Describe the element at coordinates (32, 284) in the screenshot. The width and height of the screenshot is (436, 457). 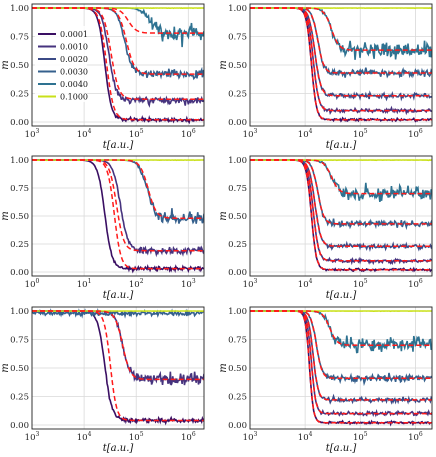
I see `x-tick-label: 10⁰` at that location.